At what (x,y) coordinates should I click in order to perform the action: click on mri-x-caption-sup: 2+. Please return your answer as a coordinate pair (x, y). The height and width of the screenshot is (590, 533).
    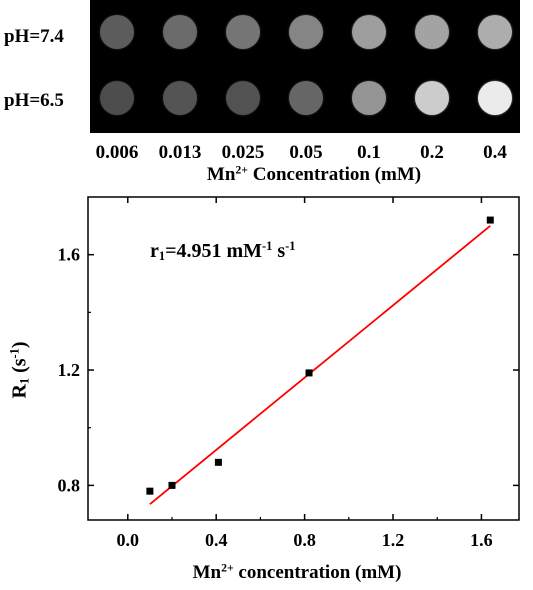
    Looking at the image, I should click on (242, 170).